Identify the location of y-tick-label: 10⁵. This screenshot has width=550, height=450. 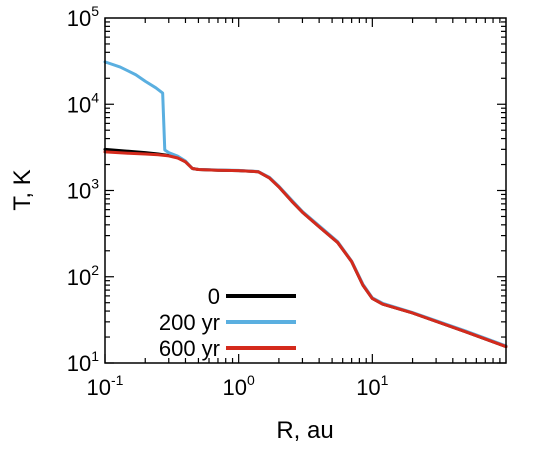
(83, 17).